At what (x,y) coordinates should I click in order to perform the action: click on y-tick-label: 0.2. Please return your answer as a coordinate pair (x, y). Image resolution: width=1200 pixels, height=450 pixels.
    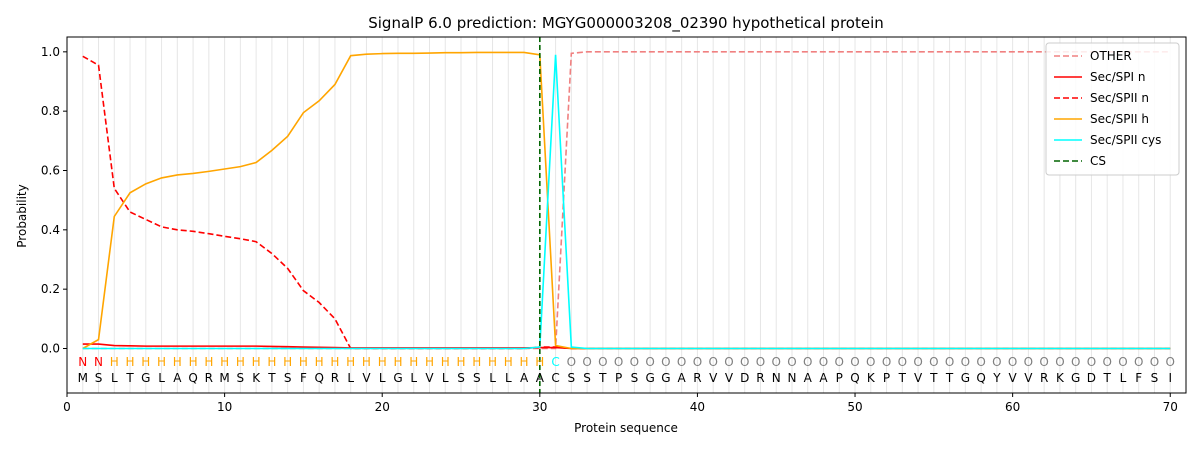
    Looking at the image, I should click on (50, 289).